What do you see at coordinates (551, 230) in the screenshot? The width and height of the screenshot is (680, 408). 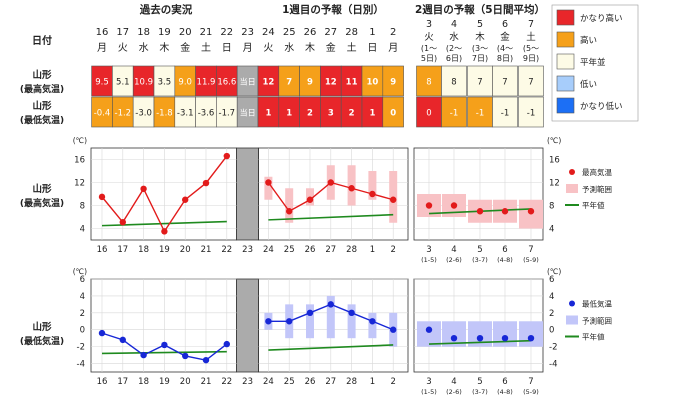 I see `max-ytick-right: 4` at bounding box center [551, 230].